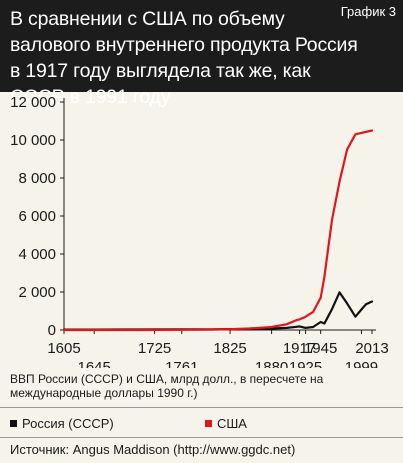  Describe the element at coordinates (208, 423) in the screenshot. I see `legend-swatch-usa` at that location.